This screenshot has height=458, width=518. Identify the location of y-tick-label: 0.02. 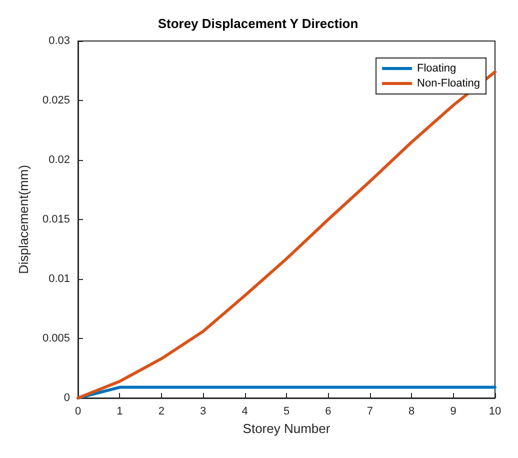
(59, 160).